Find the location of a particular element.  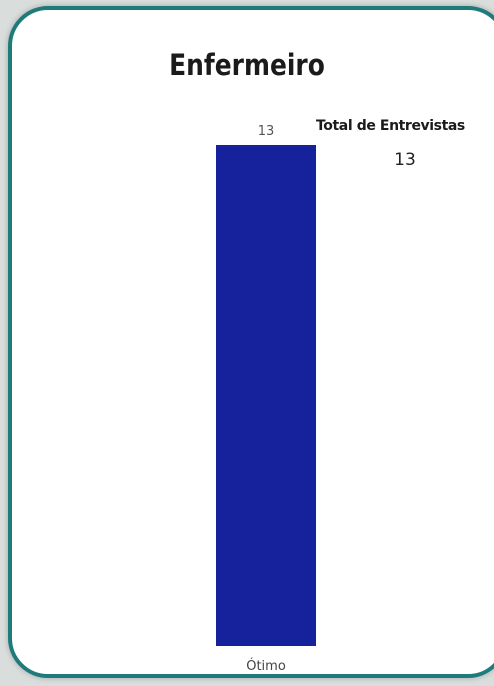

kpi-value: 13 is located at coordinates (405, 160).